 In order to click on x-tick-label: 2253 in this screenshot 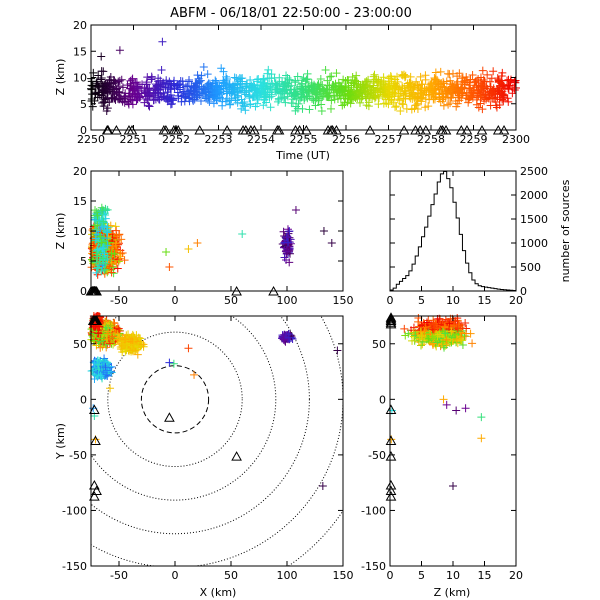, I will do `click(219, 139)`.